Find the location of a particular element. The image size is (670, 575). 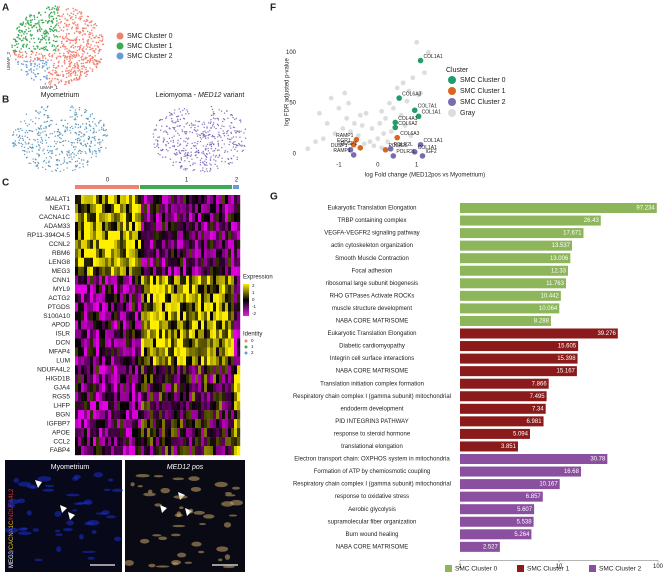

bar is located at coordinates (530, 221).